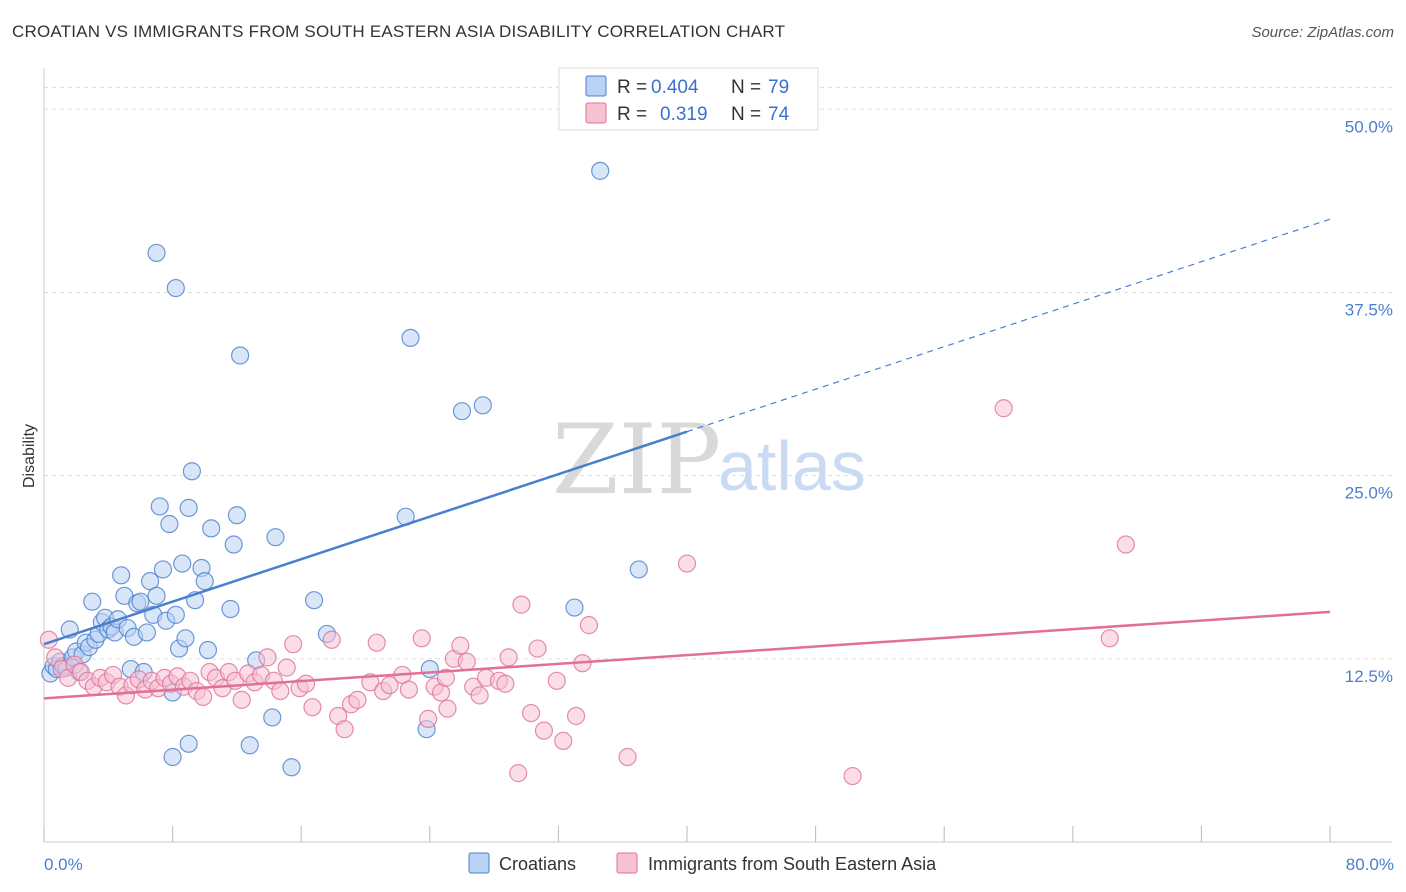  Describe the element at coordinates (632, 87) in the screenshot. I see `legend-r-label-1: R =` at that location.